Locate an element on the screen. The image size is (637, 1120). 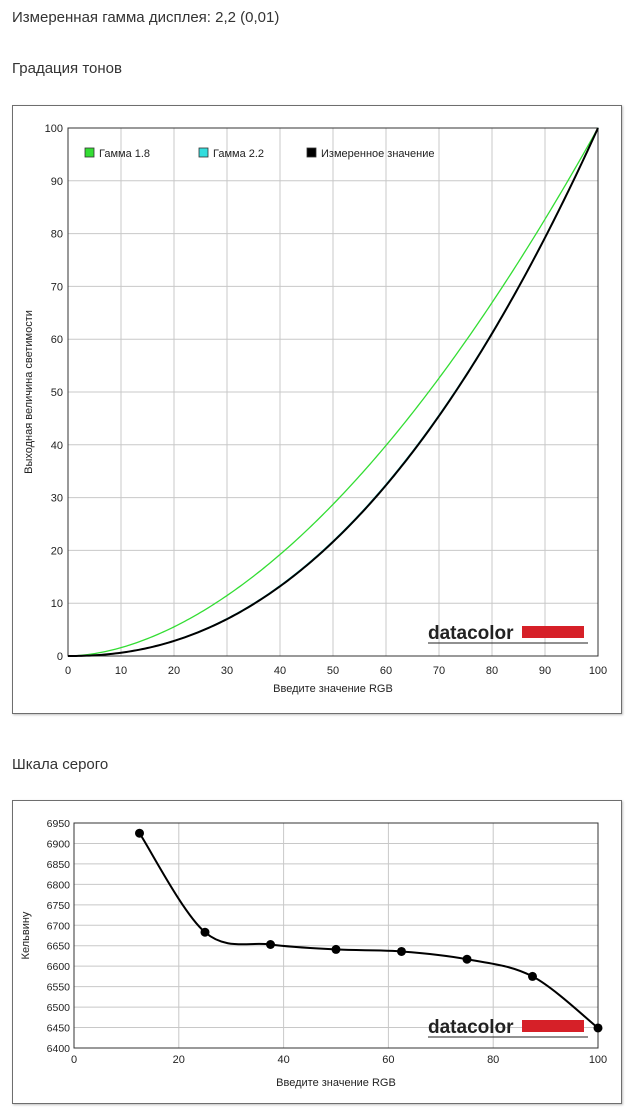
y-tick-label: 6800 is located at coordinates (59, 885).